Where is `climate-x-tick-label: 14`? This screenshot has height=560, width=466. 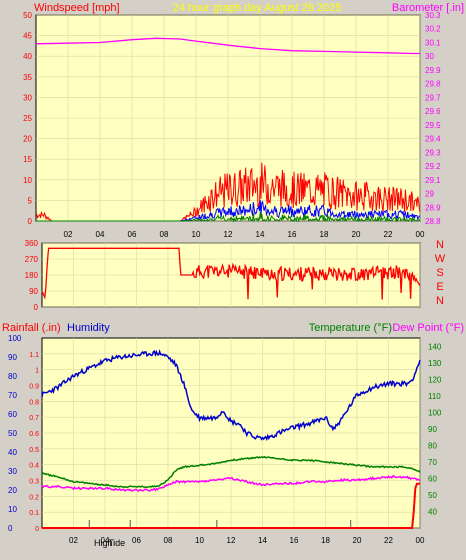 climate-x-tick-label: 14 is located at coordinates (262, 540).